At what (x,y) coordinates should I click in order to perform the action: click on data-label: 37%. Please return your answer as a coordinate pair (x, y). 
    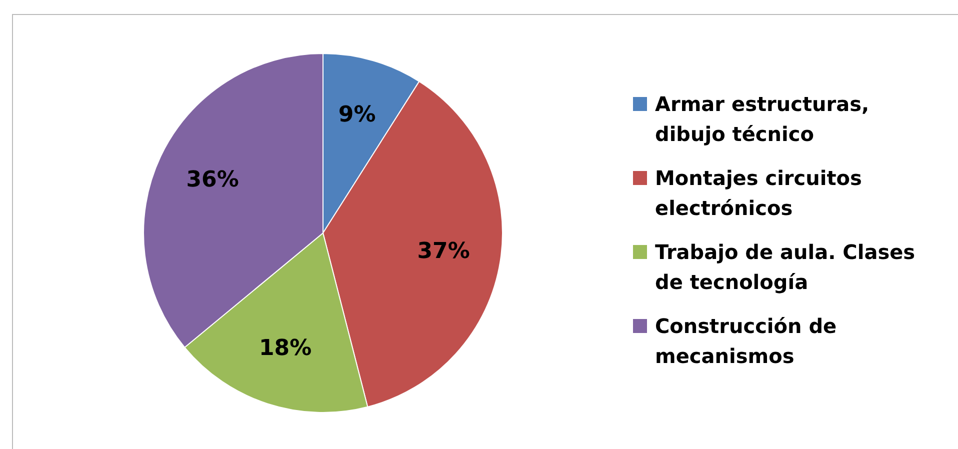
    Looking at the image, I should click on (443, 251).